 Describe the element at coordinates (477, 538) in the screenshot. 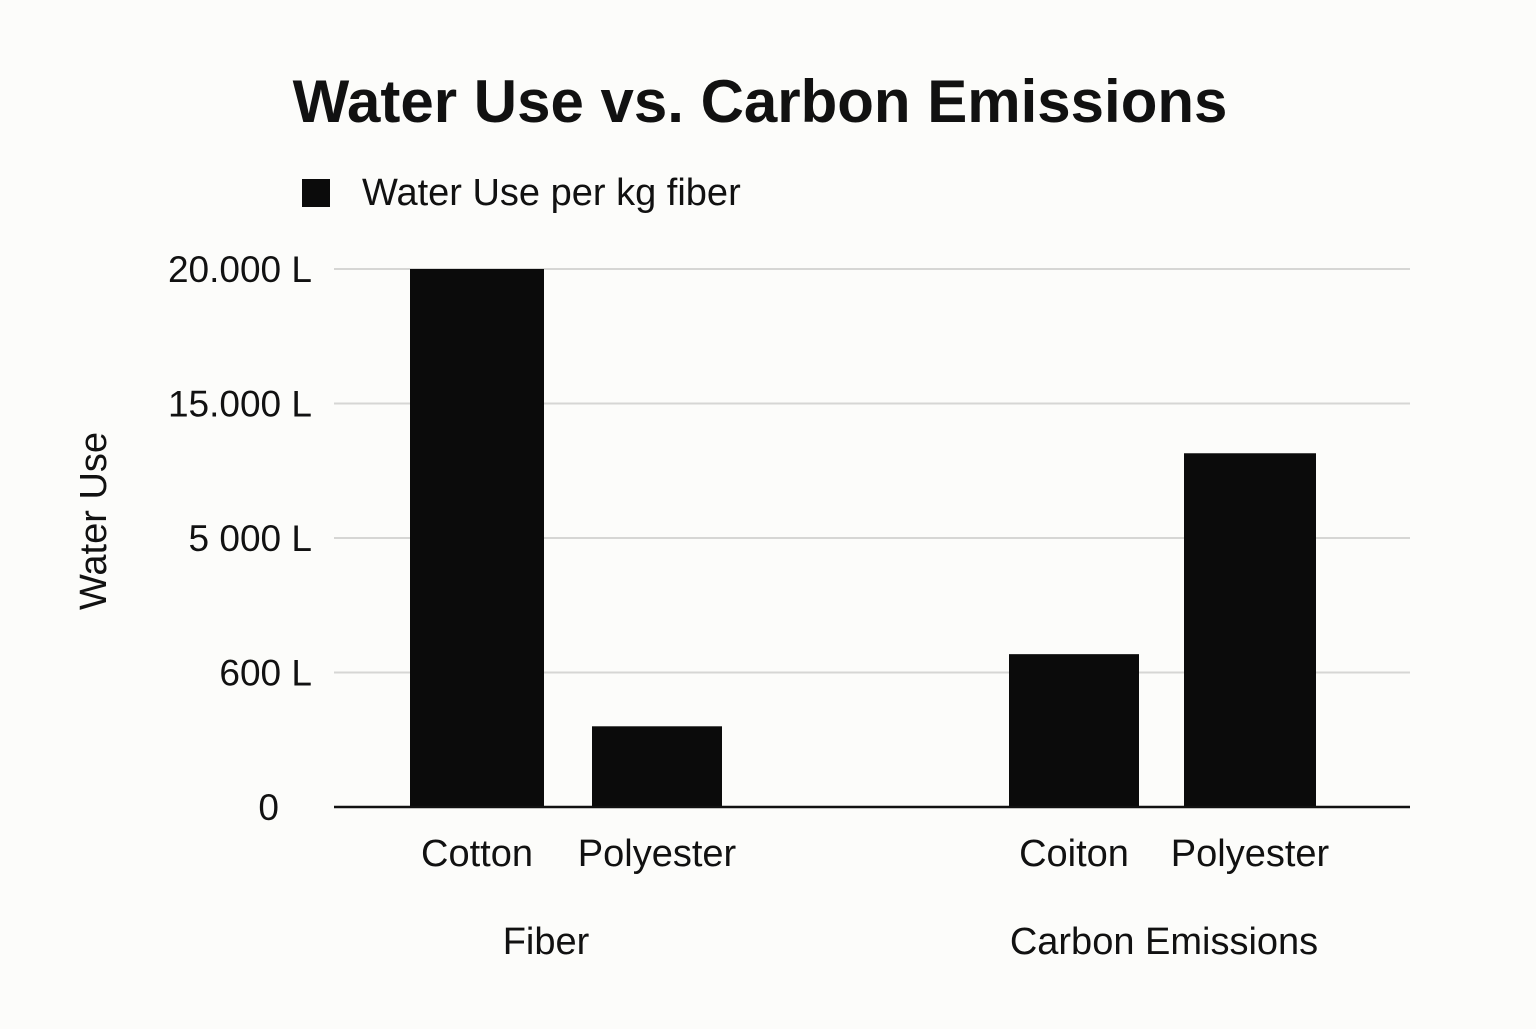

I see `bar-cotton` at that location.